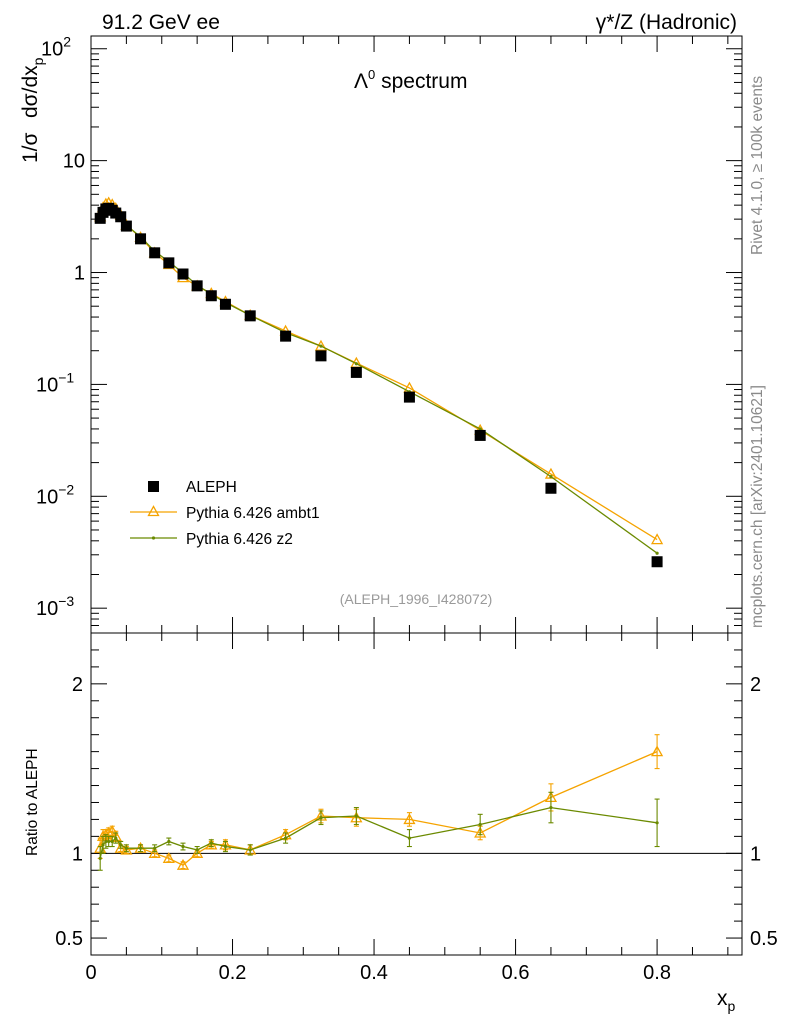  What do you see at coordinates (361, 81) in the screenshot?
I see `plot-title-lambda: Λ` at bounding box center [361, 81].